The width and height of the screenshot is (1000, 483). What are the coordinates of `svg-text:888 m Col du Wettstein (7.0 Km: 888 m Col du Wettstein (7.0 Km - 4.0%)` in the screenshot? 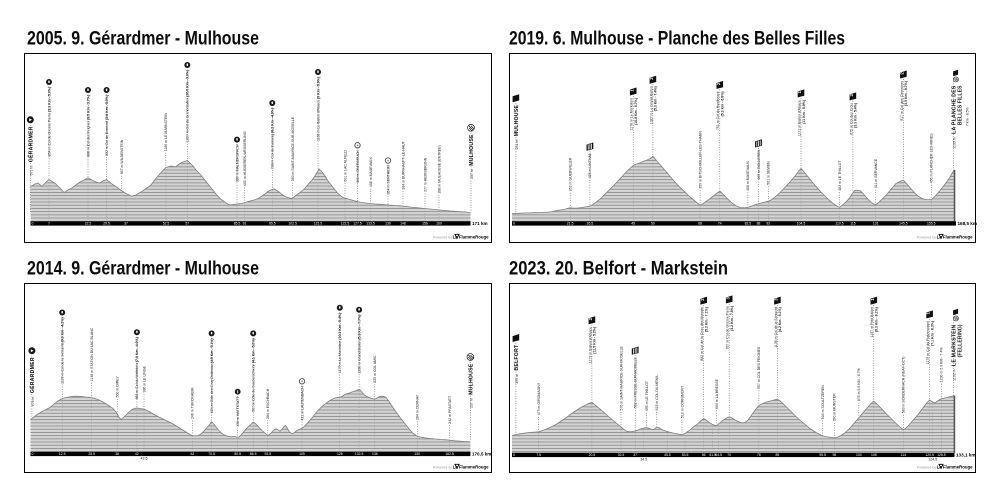 It's located at (137, 368).